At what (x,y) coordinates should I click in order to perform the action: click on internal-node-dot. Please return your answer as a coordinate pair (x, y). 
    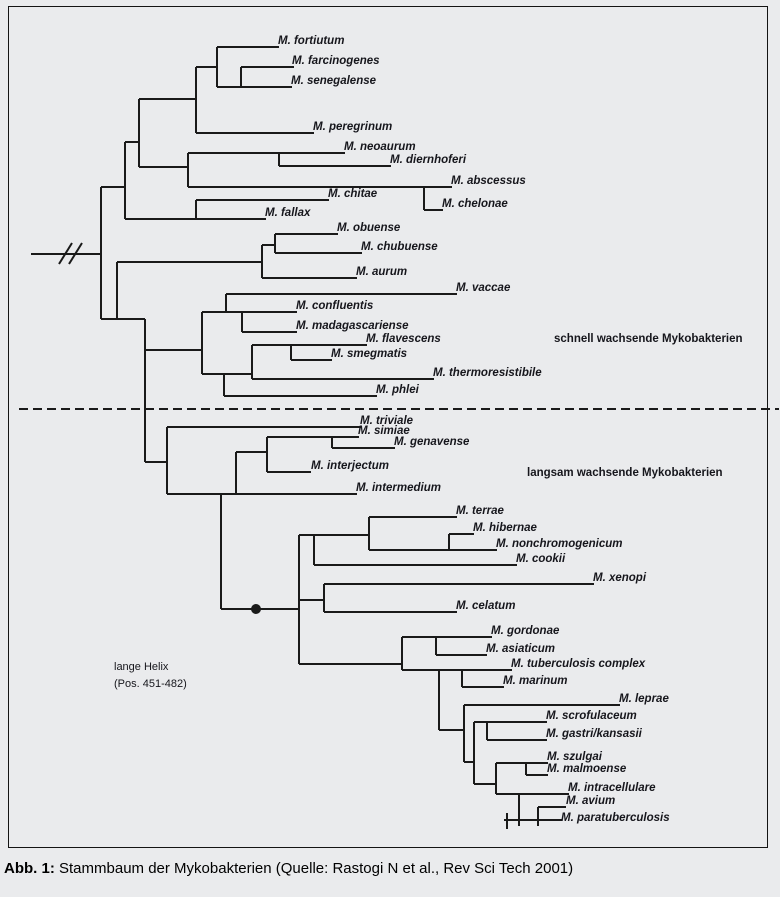
    Looking at the image, I should click on (256, 609).